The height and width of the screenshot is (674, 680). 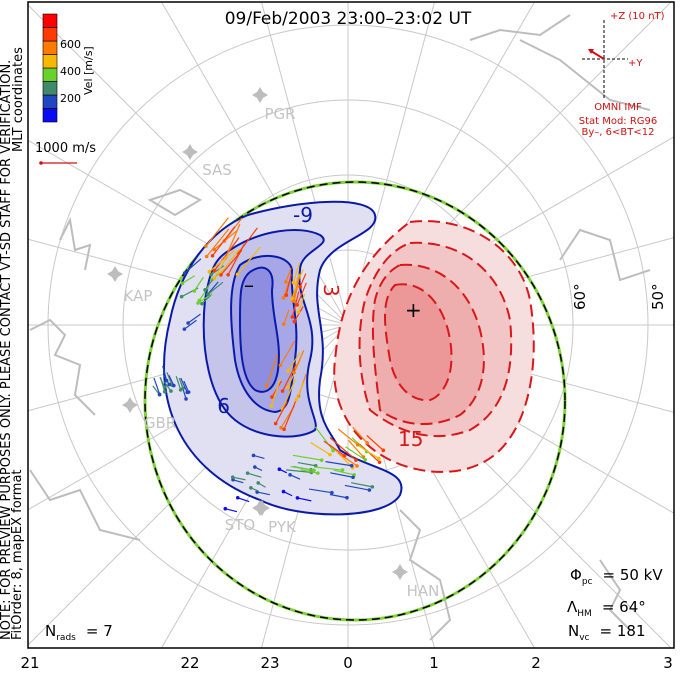 What do you see at coordinates (606, 632) in the screenshot?
I see `vector-count: Nvc = 181` at bounding box center [606, 632].